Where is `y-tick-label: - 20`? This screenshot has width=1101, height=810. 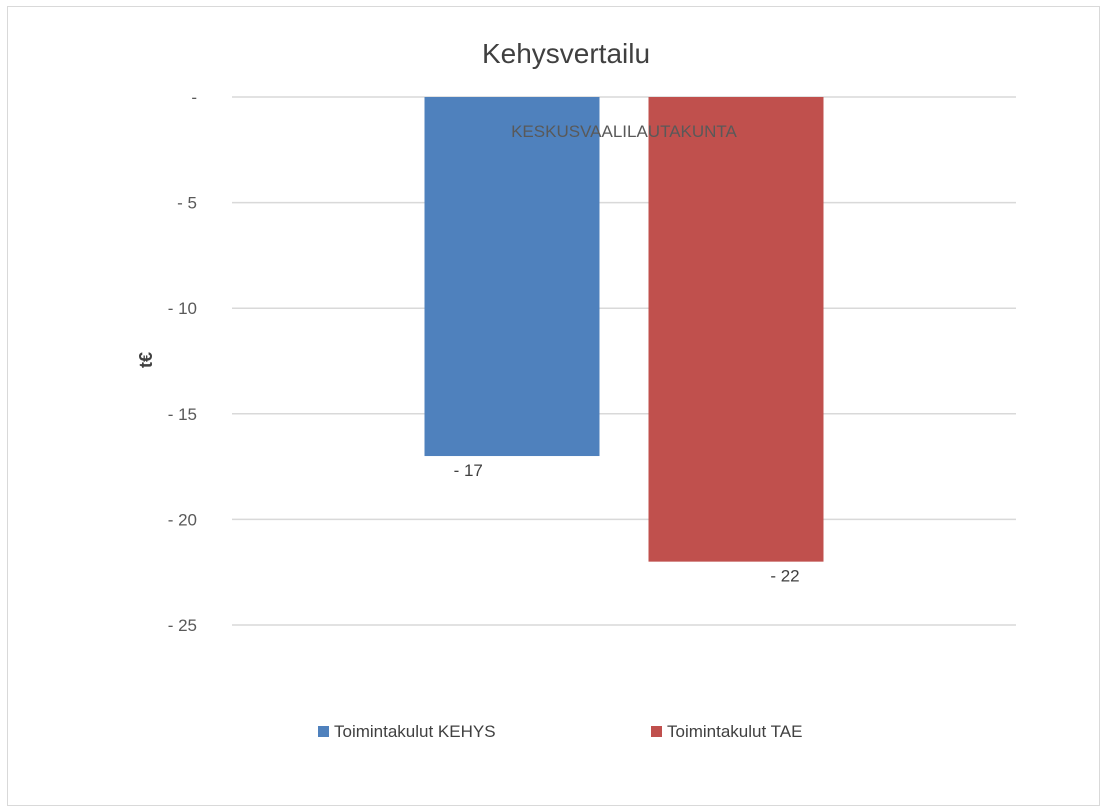 y-tick-label: - 20 is located at coordinates (182, 519).